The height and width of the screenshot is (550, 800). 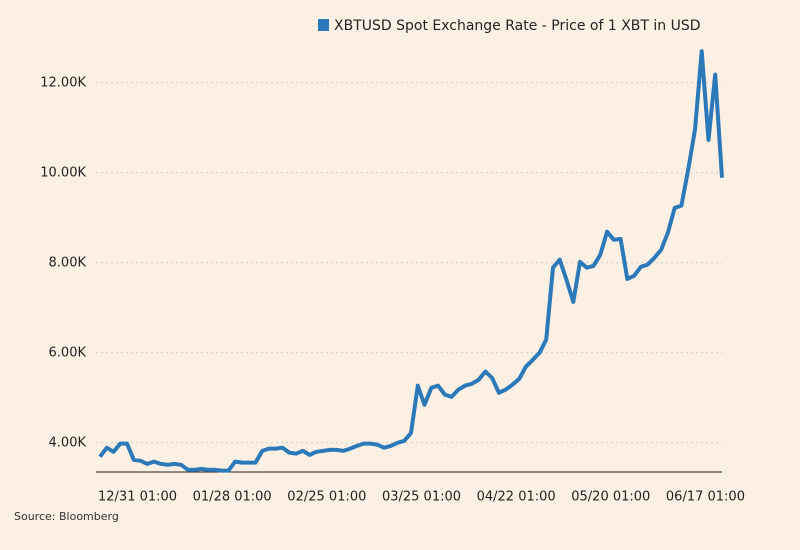 What do you see at coordinates (705, 497) in the screenshot?
I see `x-tick-label: 06/17 01:00` at bounding box center [705, 497].